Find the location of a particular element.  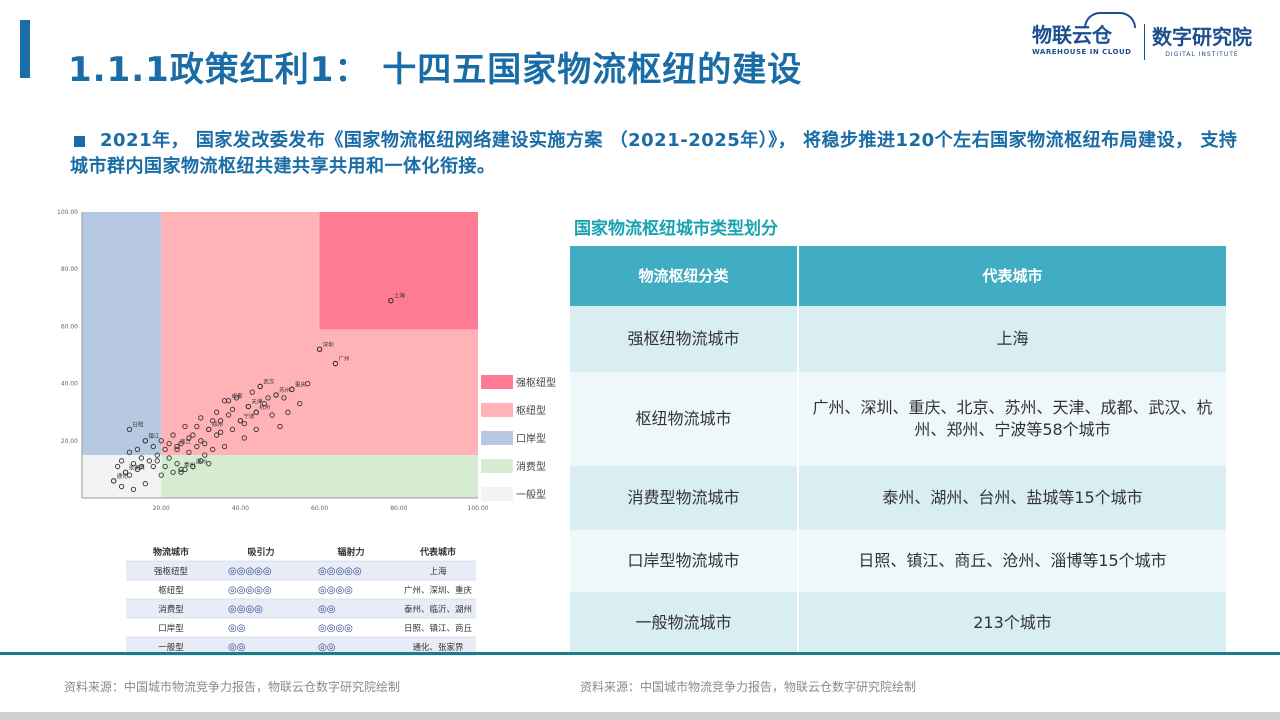

chart-point-label: 深圳 is located at coordinates (329, 344).